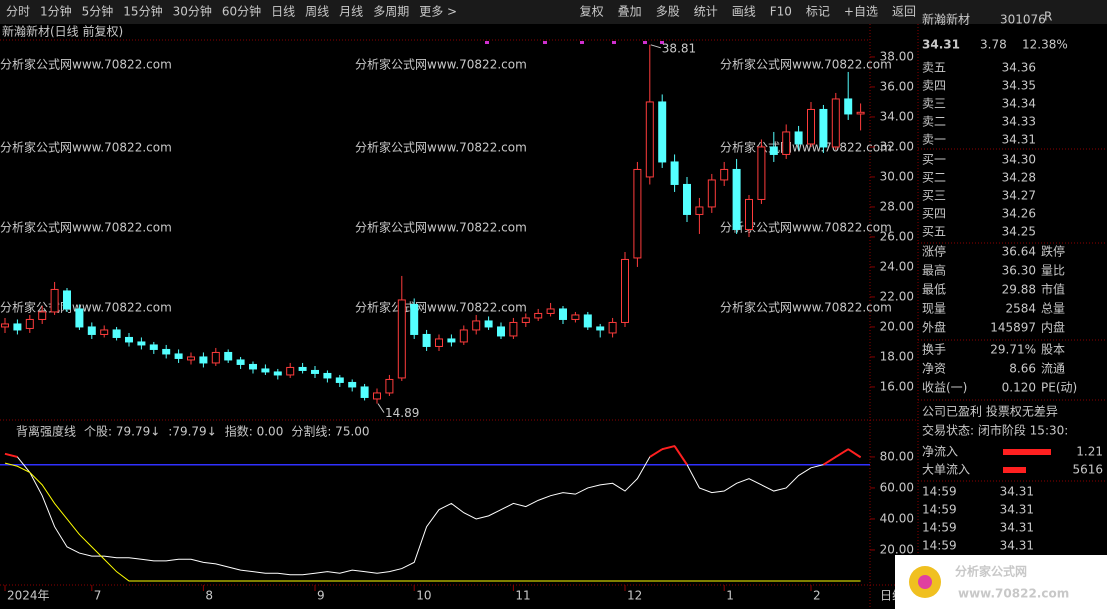 This screenshot has height=609, width=1107. Describe the element at coordinates (897, 549) in the screenshot. I see `y-tick-label: 20.00` at that location.